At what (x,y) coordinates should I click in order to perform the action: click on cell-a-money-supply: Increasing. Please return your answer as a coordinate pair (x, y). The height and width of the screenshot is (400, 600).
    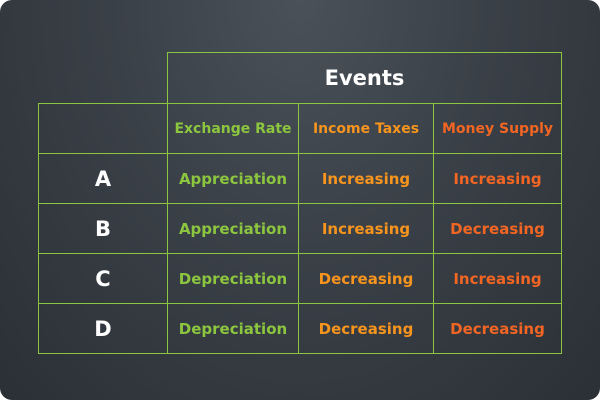
    Looking at the image, I should click on (497, 178).